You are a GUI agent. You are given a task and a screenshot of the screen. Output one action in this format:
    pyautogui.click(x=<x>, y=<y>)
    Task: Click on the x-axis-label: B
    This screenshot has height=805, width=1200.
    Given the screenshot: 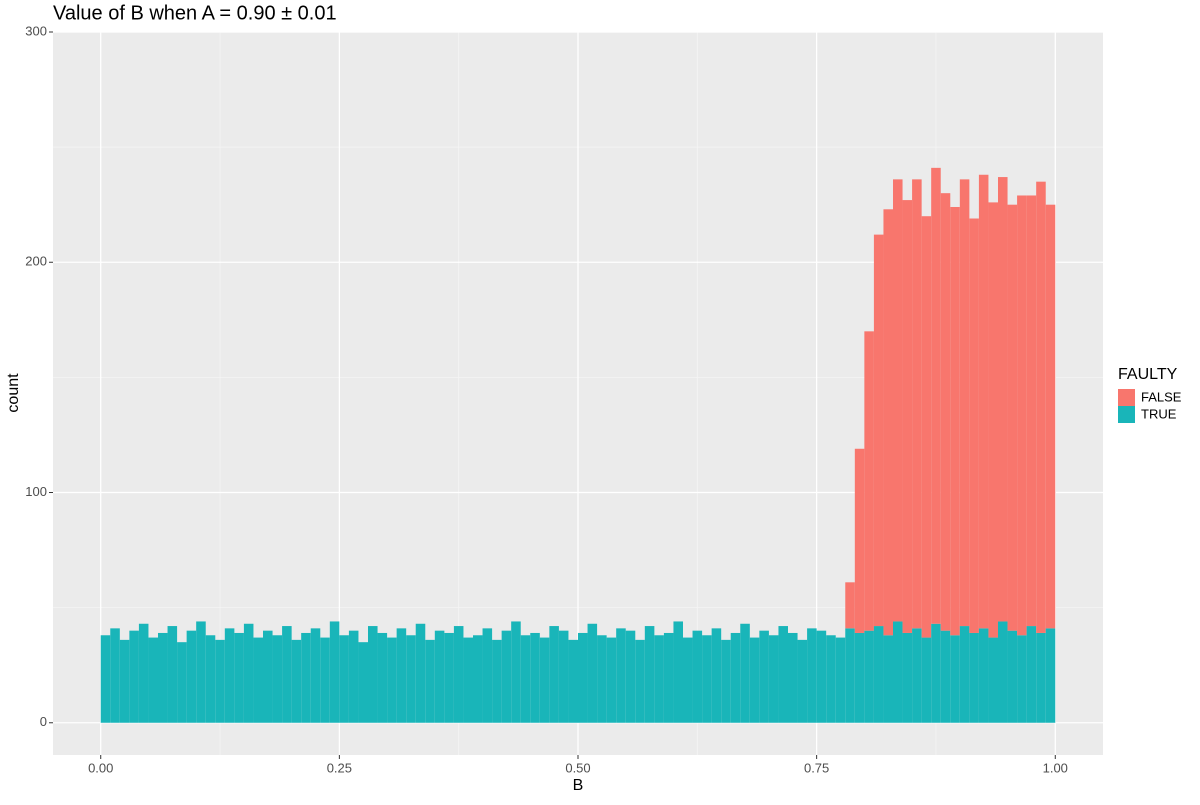 What is the action you would take?
    pyautogui.click(x=578, y=785)
    